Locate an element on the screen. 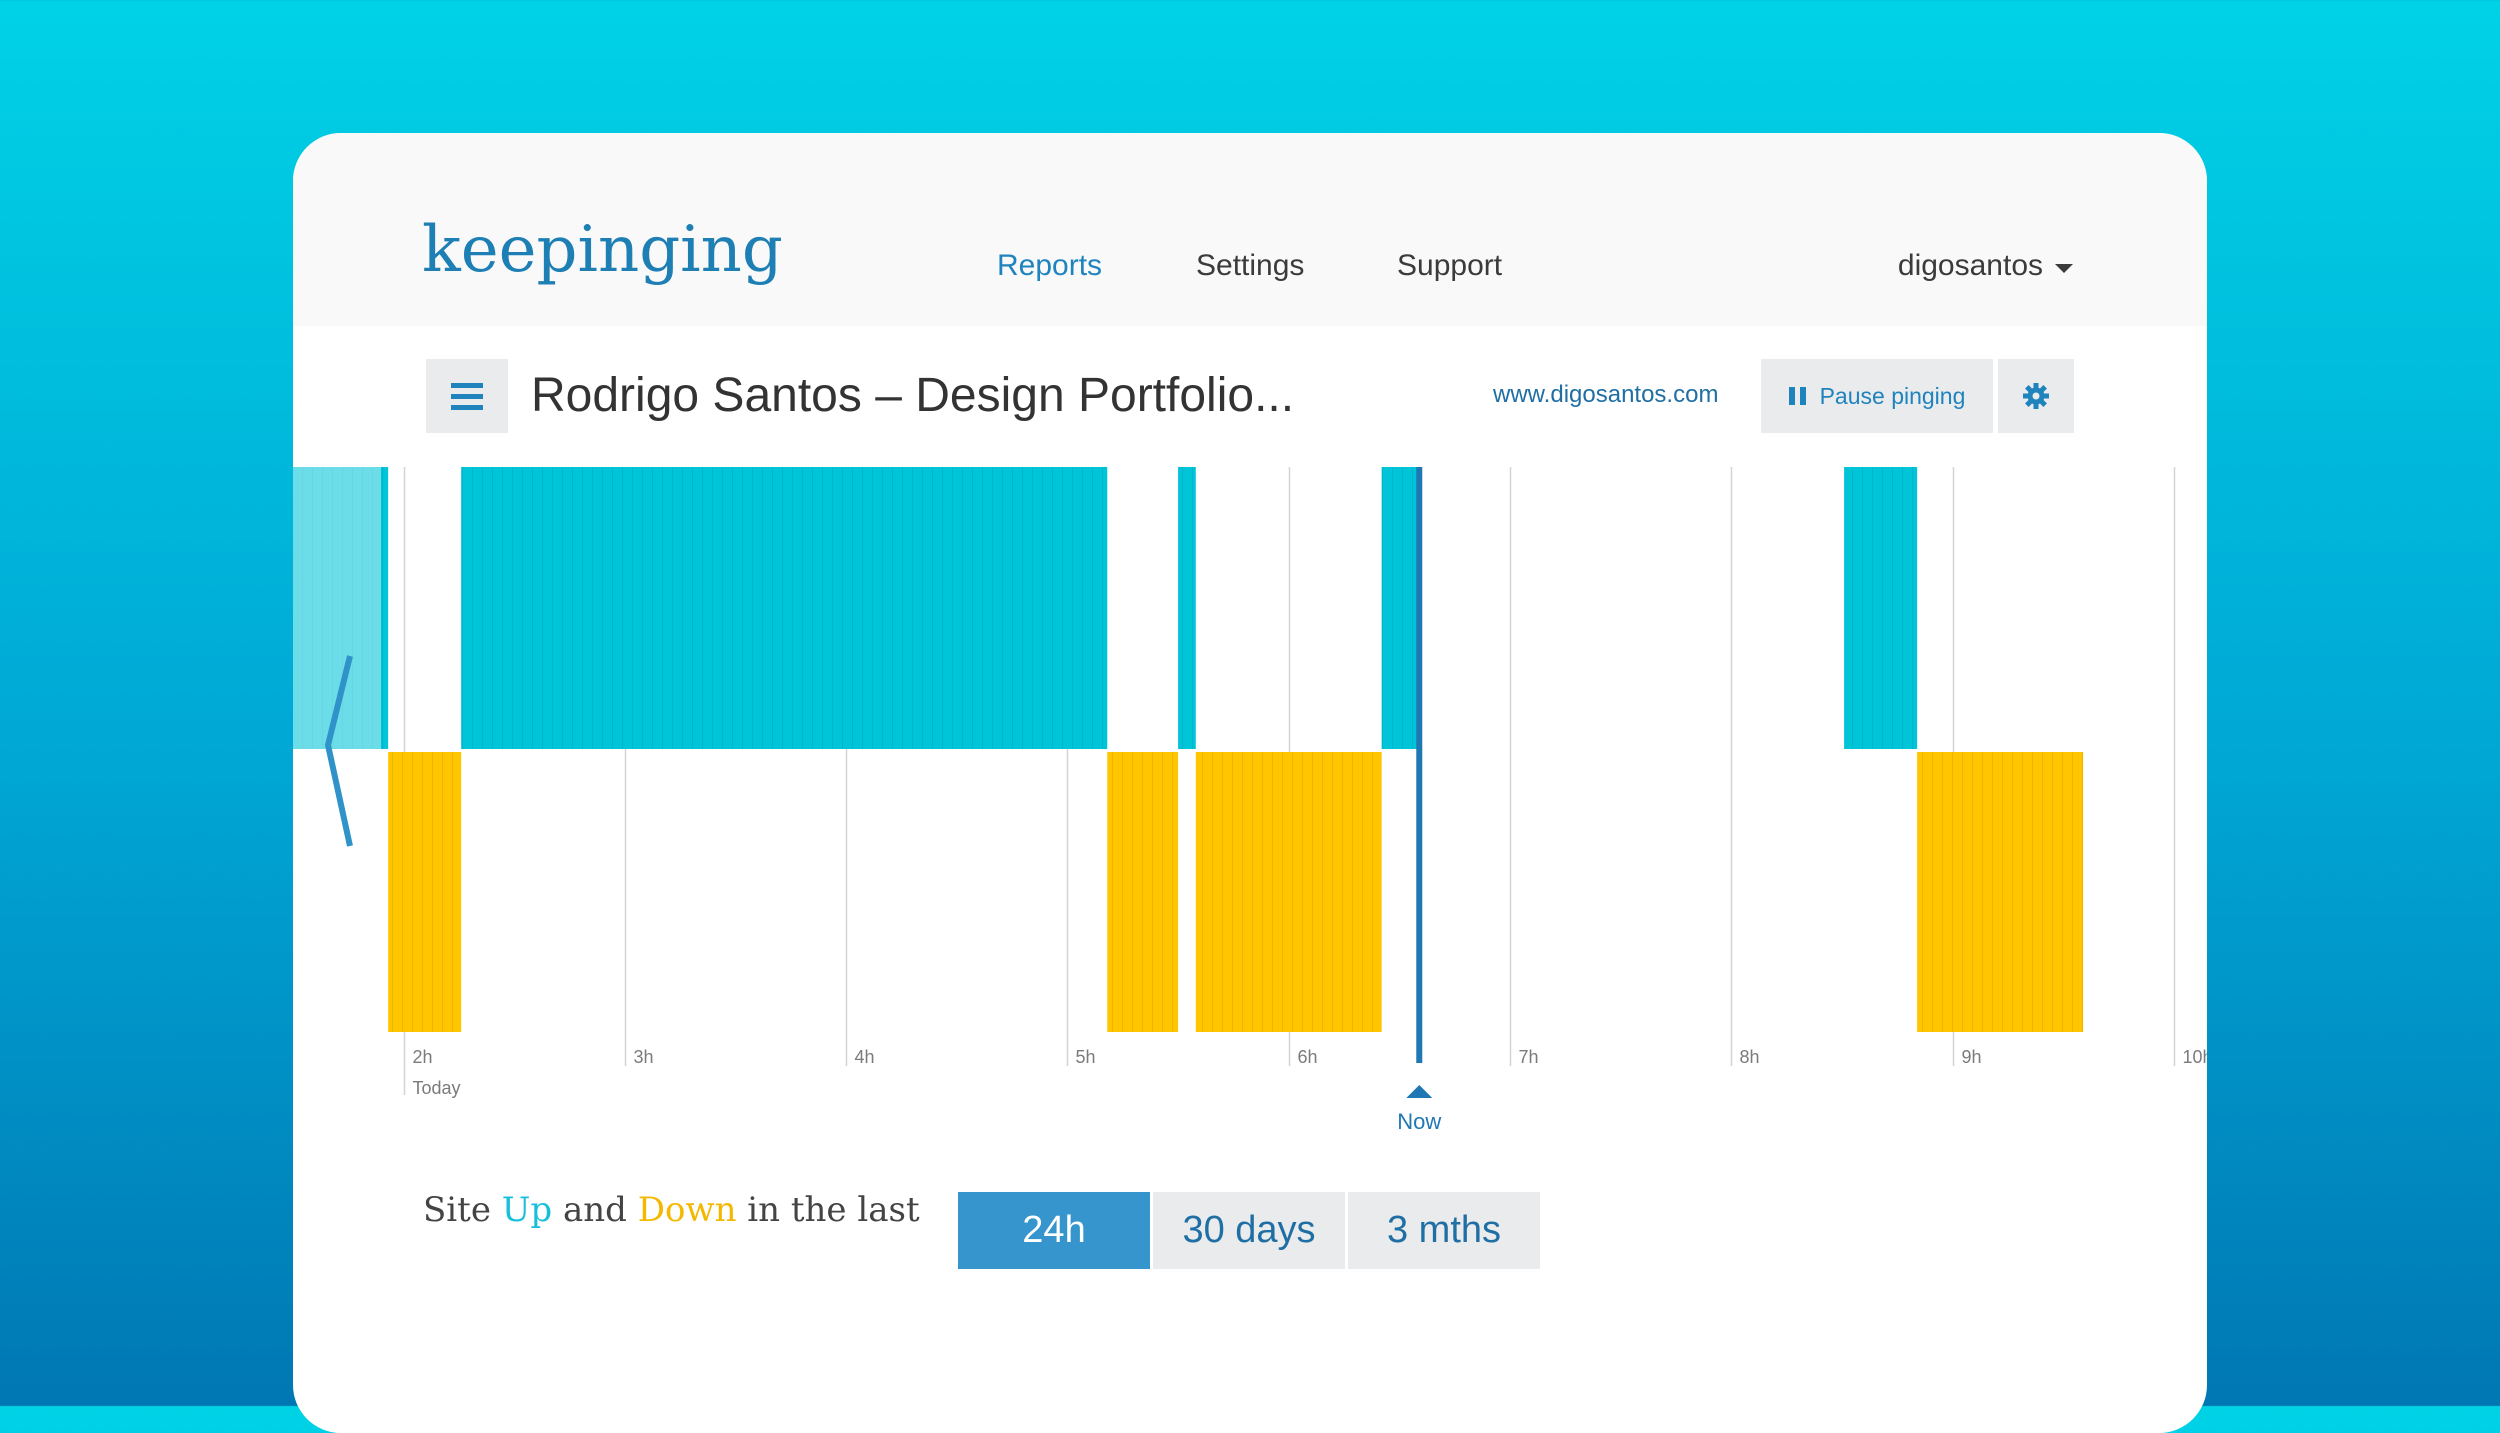 This screenshot has height=1433, width=2500. down-legend: Down is located at coordinates (687, 1210).